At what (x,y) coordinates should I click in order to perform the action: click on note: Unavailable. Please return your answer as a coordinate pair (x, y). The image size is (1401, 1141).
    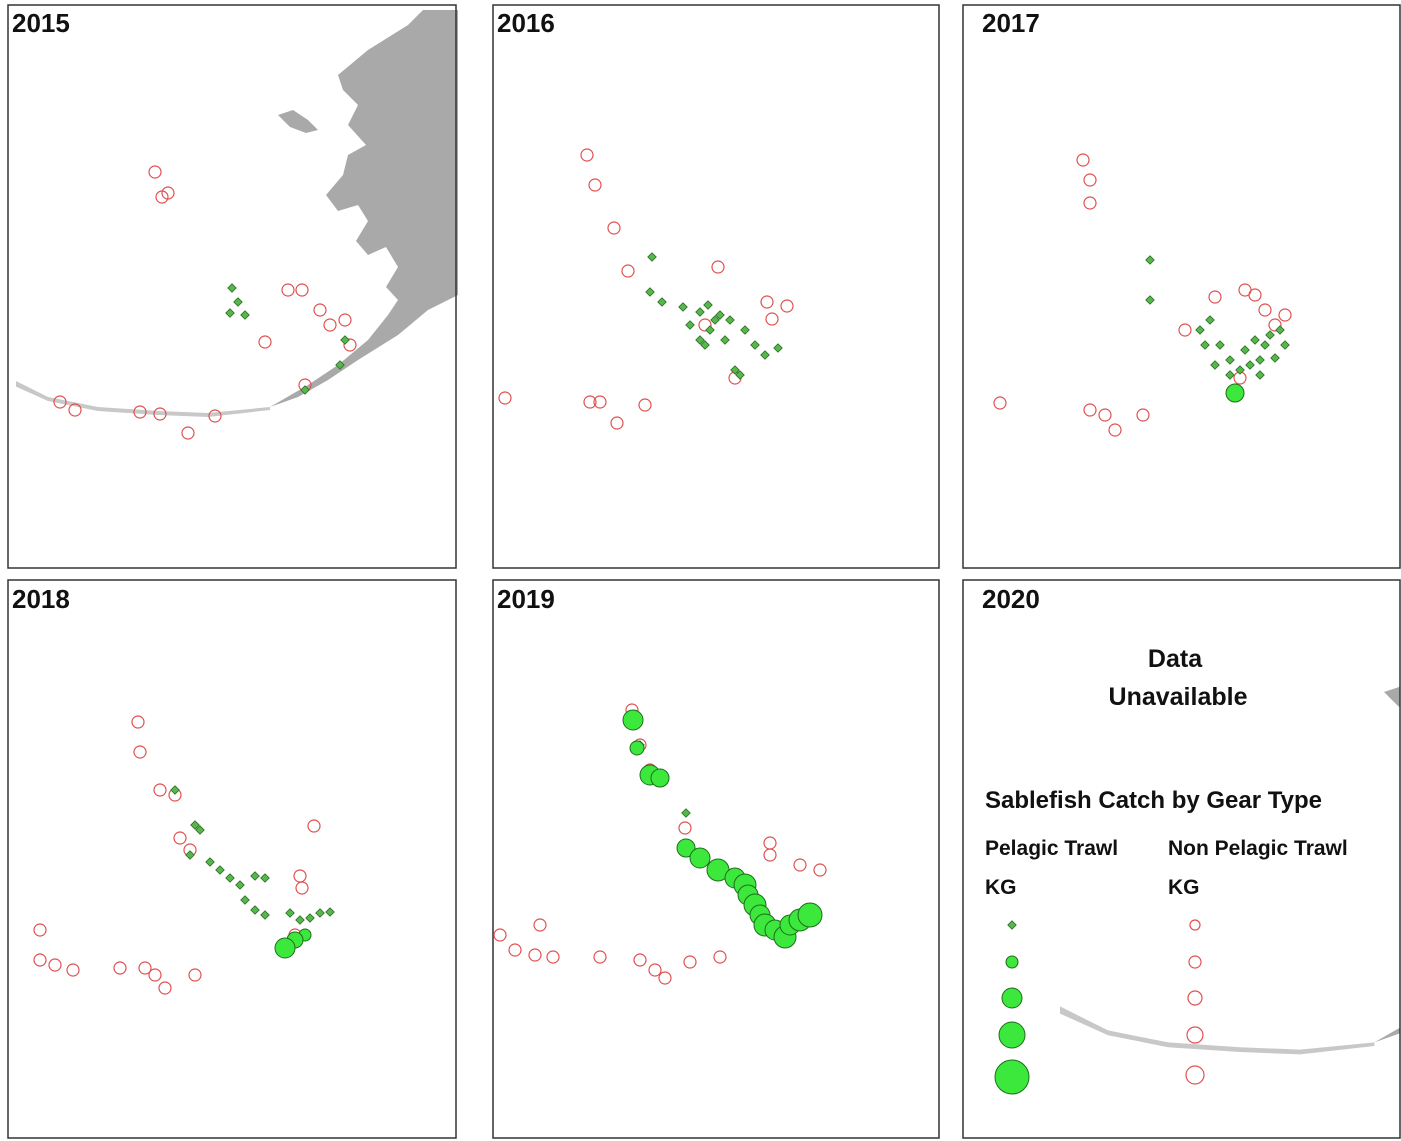
    Looking at the image, I should click on (1178, 697).